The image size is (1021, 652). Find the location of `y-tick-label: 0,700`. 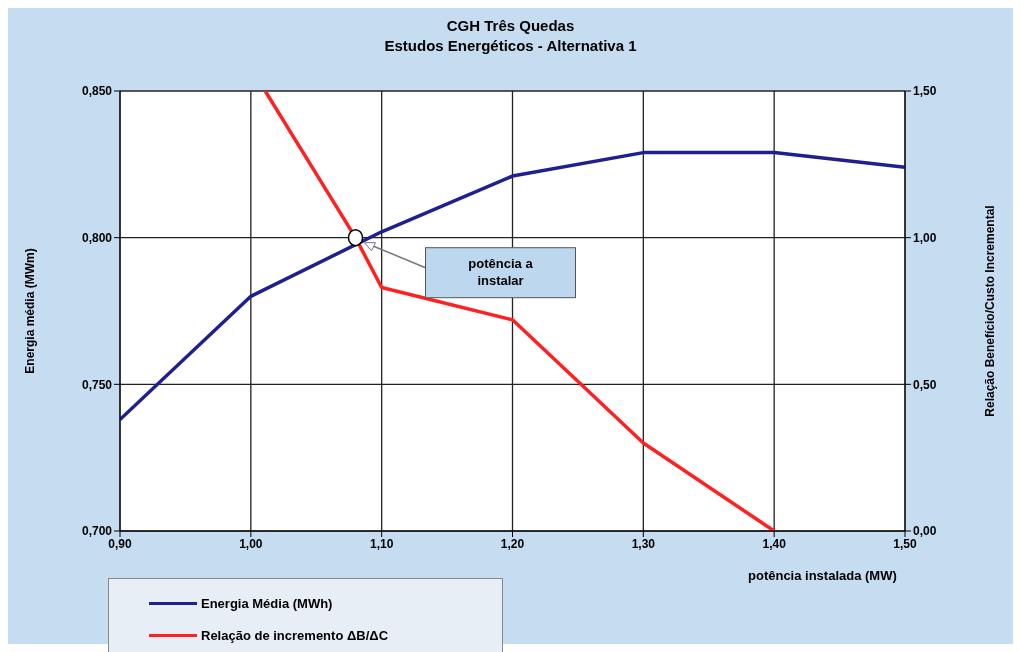

y-tick-label: 0,700 is located at coordinates (97, 531).